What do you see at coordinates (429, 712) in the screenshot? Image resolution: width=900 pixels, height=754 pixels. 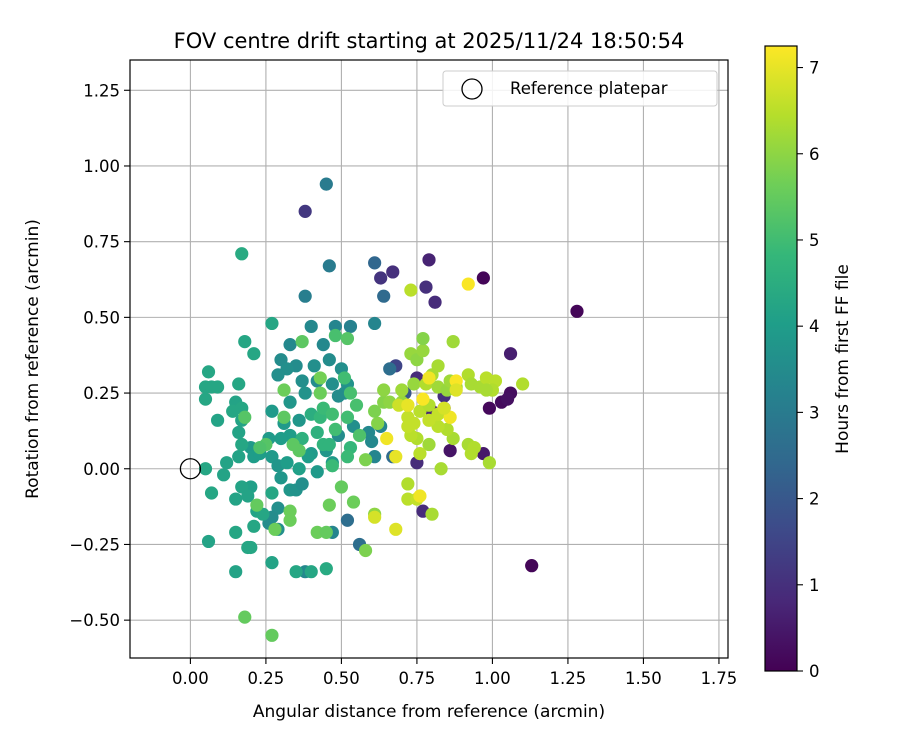 I see `x-axis-label: Angular distance from reference (arcmin)` at bounding box center [429, 712].